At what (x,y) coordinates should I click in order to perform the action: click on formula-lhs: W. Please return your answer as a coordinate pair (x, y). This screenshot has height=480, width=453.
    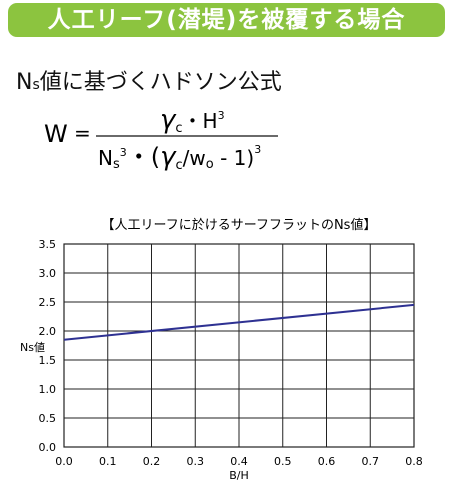
    Looking at the image, I should click on (56, 134).